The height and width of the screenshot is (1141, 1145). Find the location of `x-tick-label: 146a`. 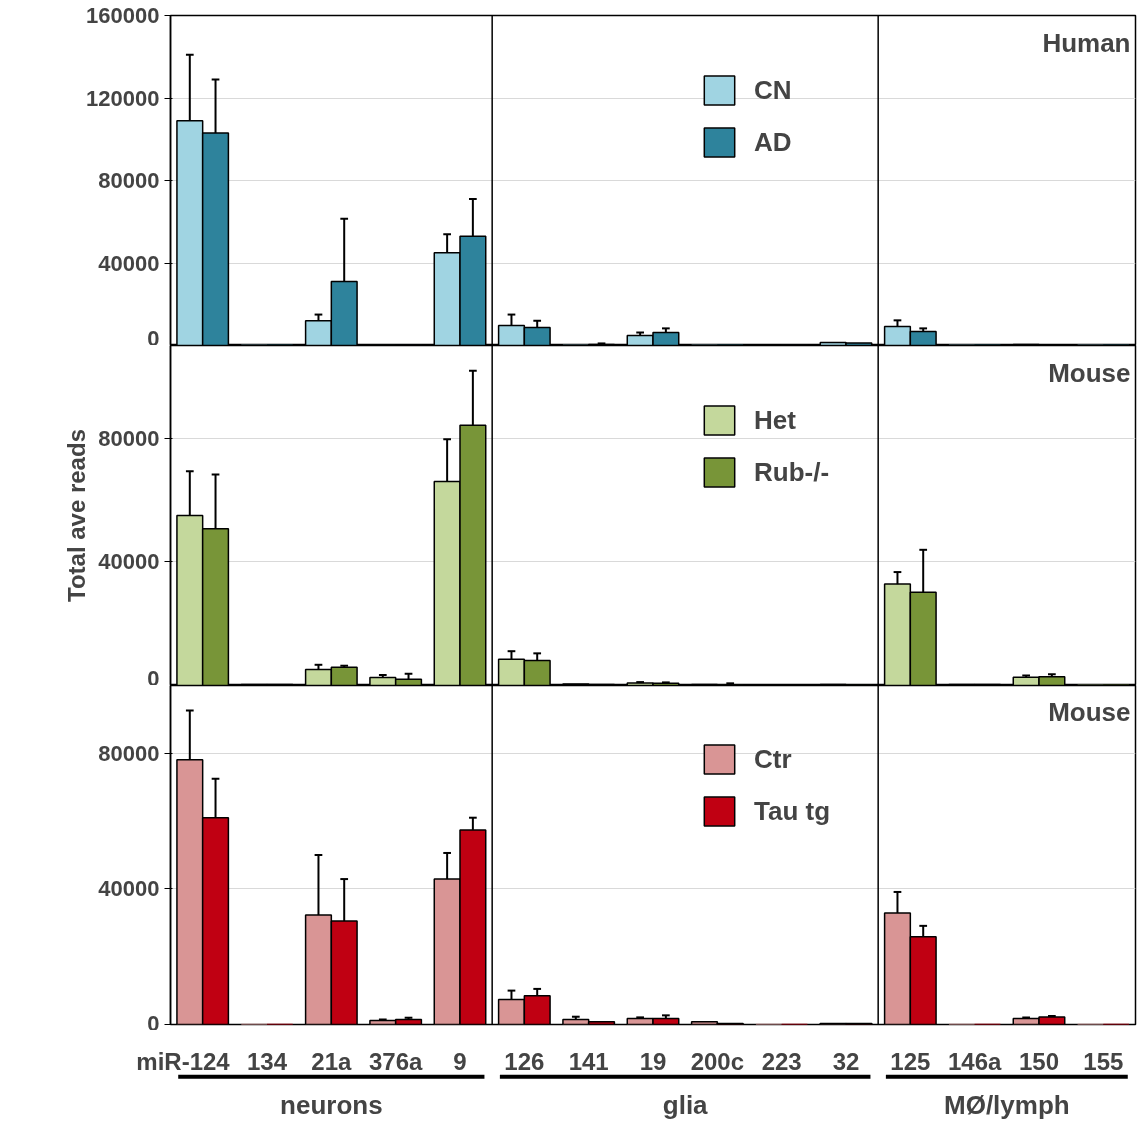

x-tick-label: 146a is located at coordinates (975, 1061).